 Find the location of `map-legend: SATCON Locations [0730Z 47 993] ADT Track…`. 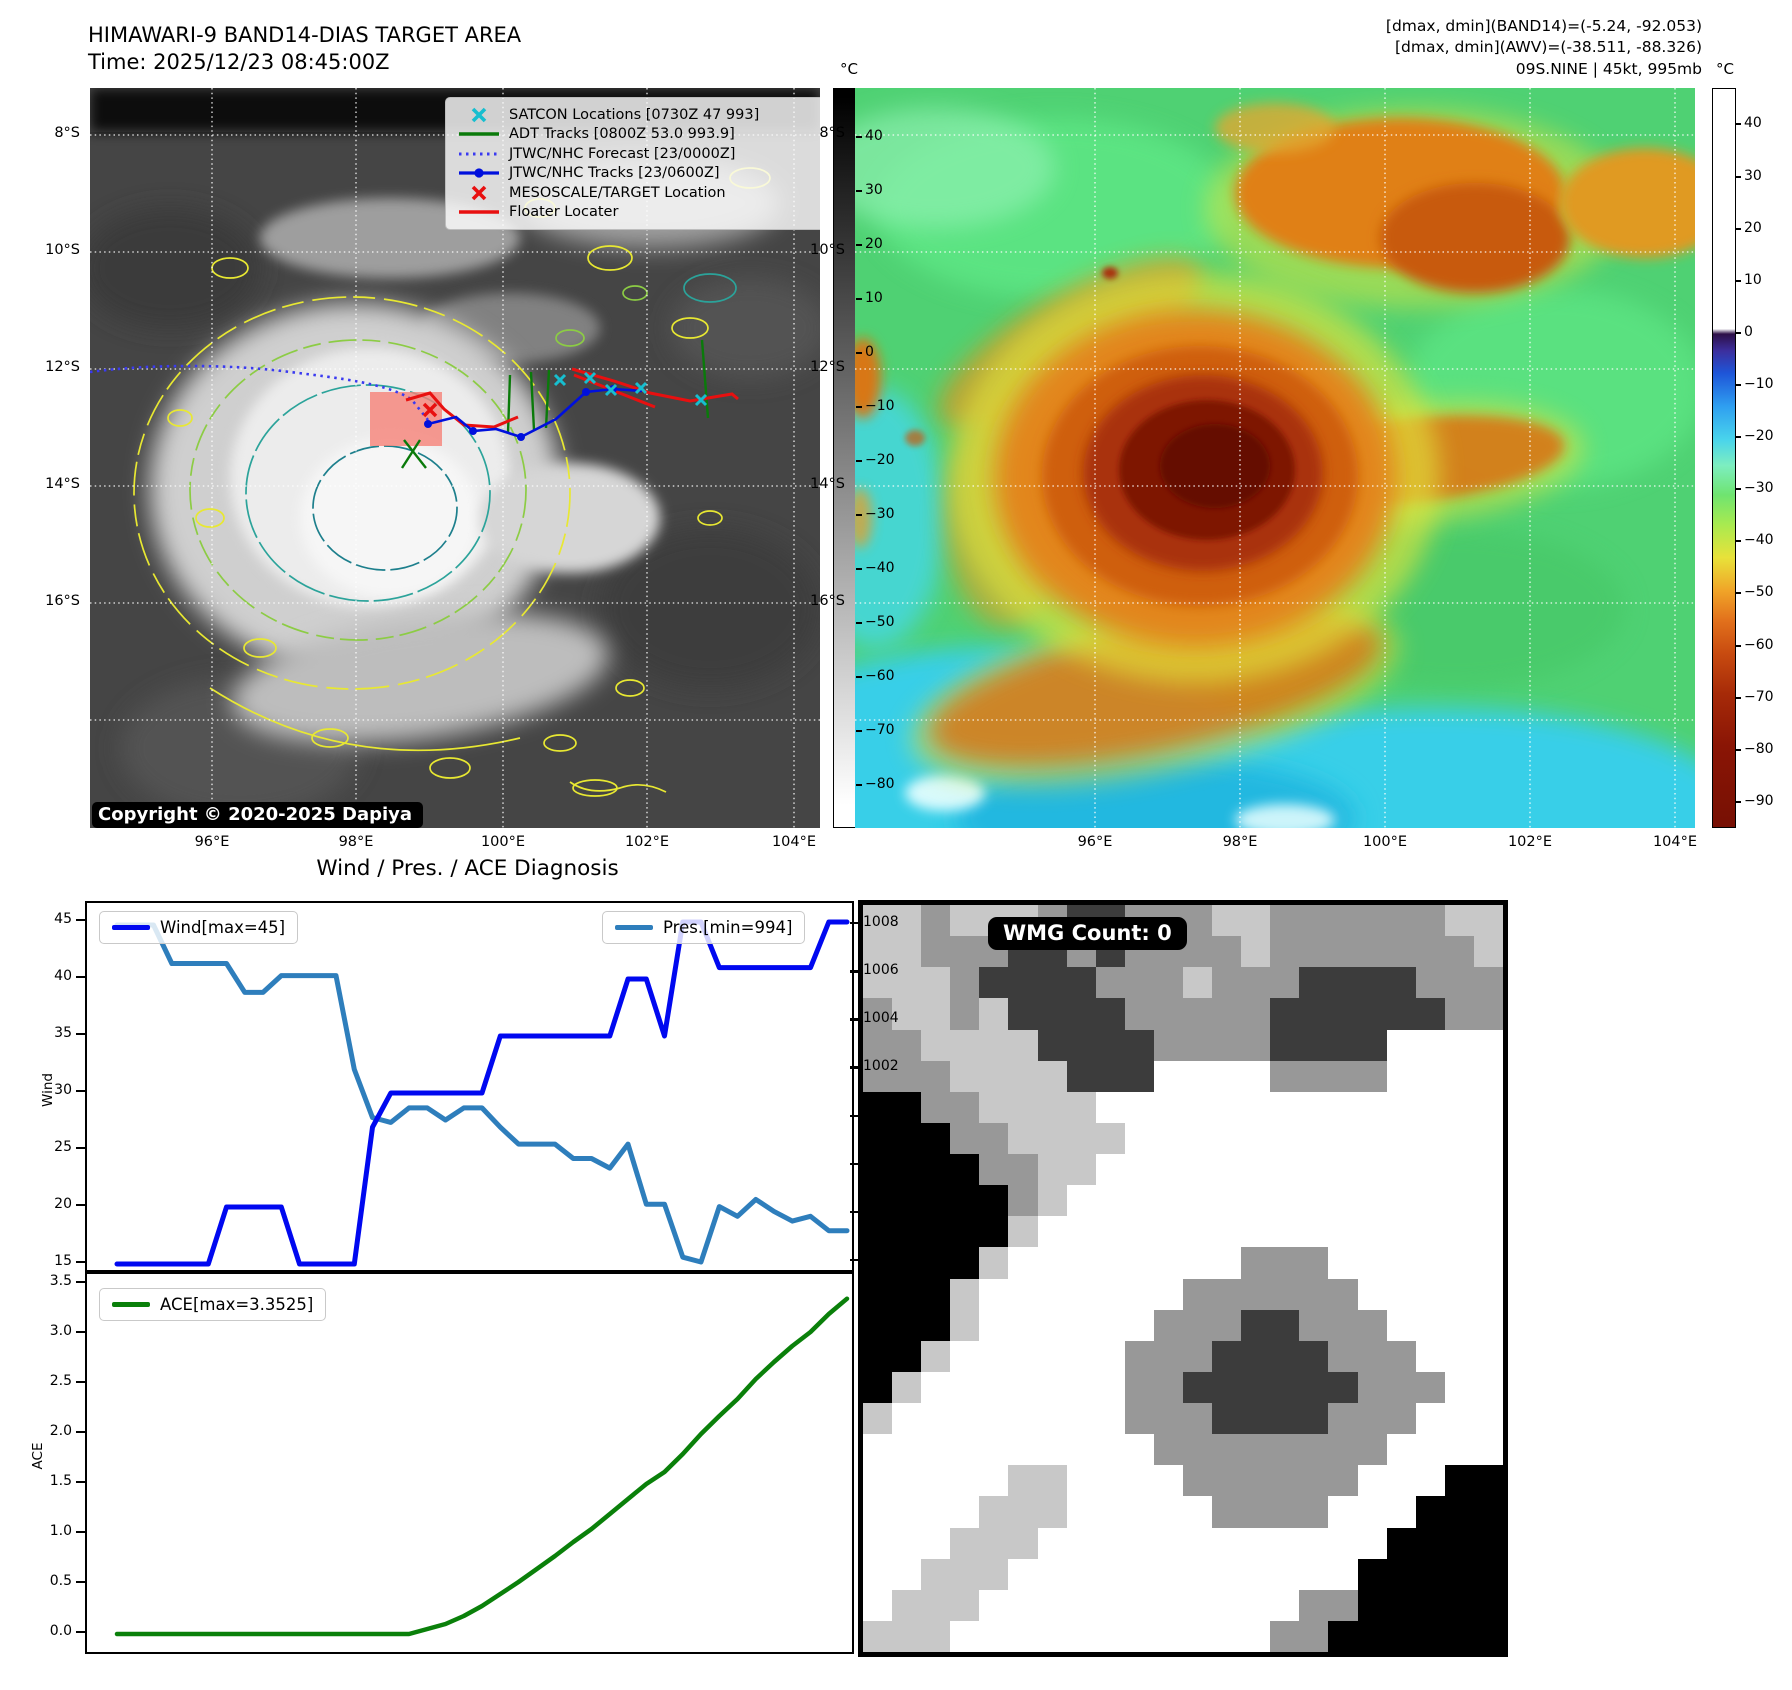

map-legend: SATCON Locations [0730Z 47 993] ADT Track… is located at coordinates (632, 163).